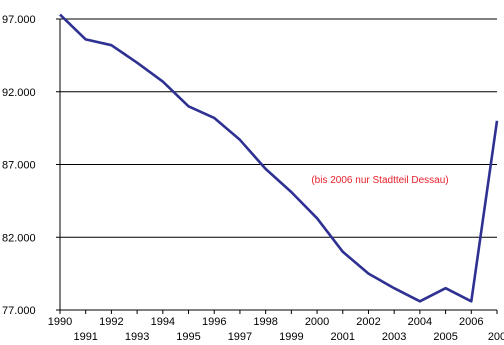  I want to click on x-tick-label: 2005, so click(445, 337).